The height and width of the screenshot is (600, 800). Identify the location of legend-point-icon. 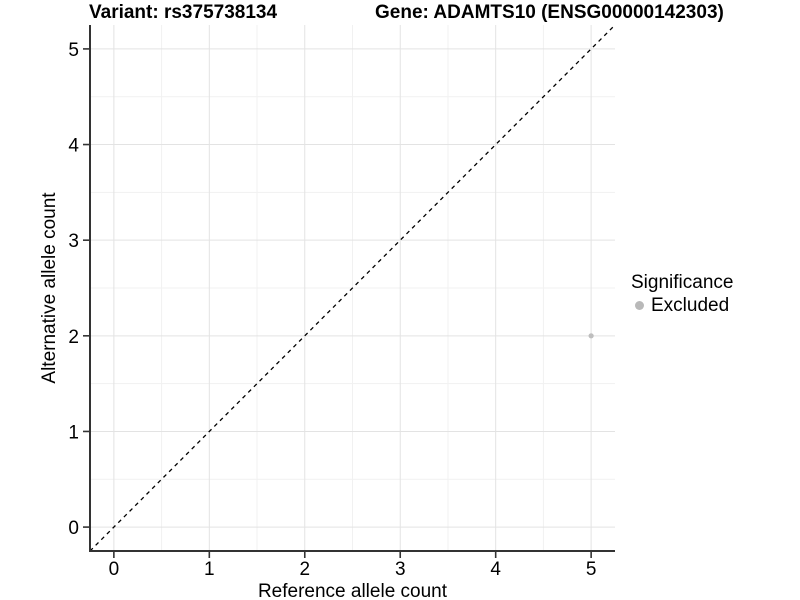
(639, 305).